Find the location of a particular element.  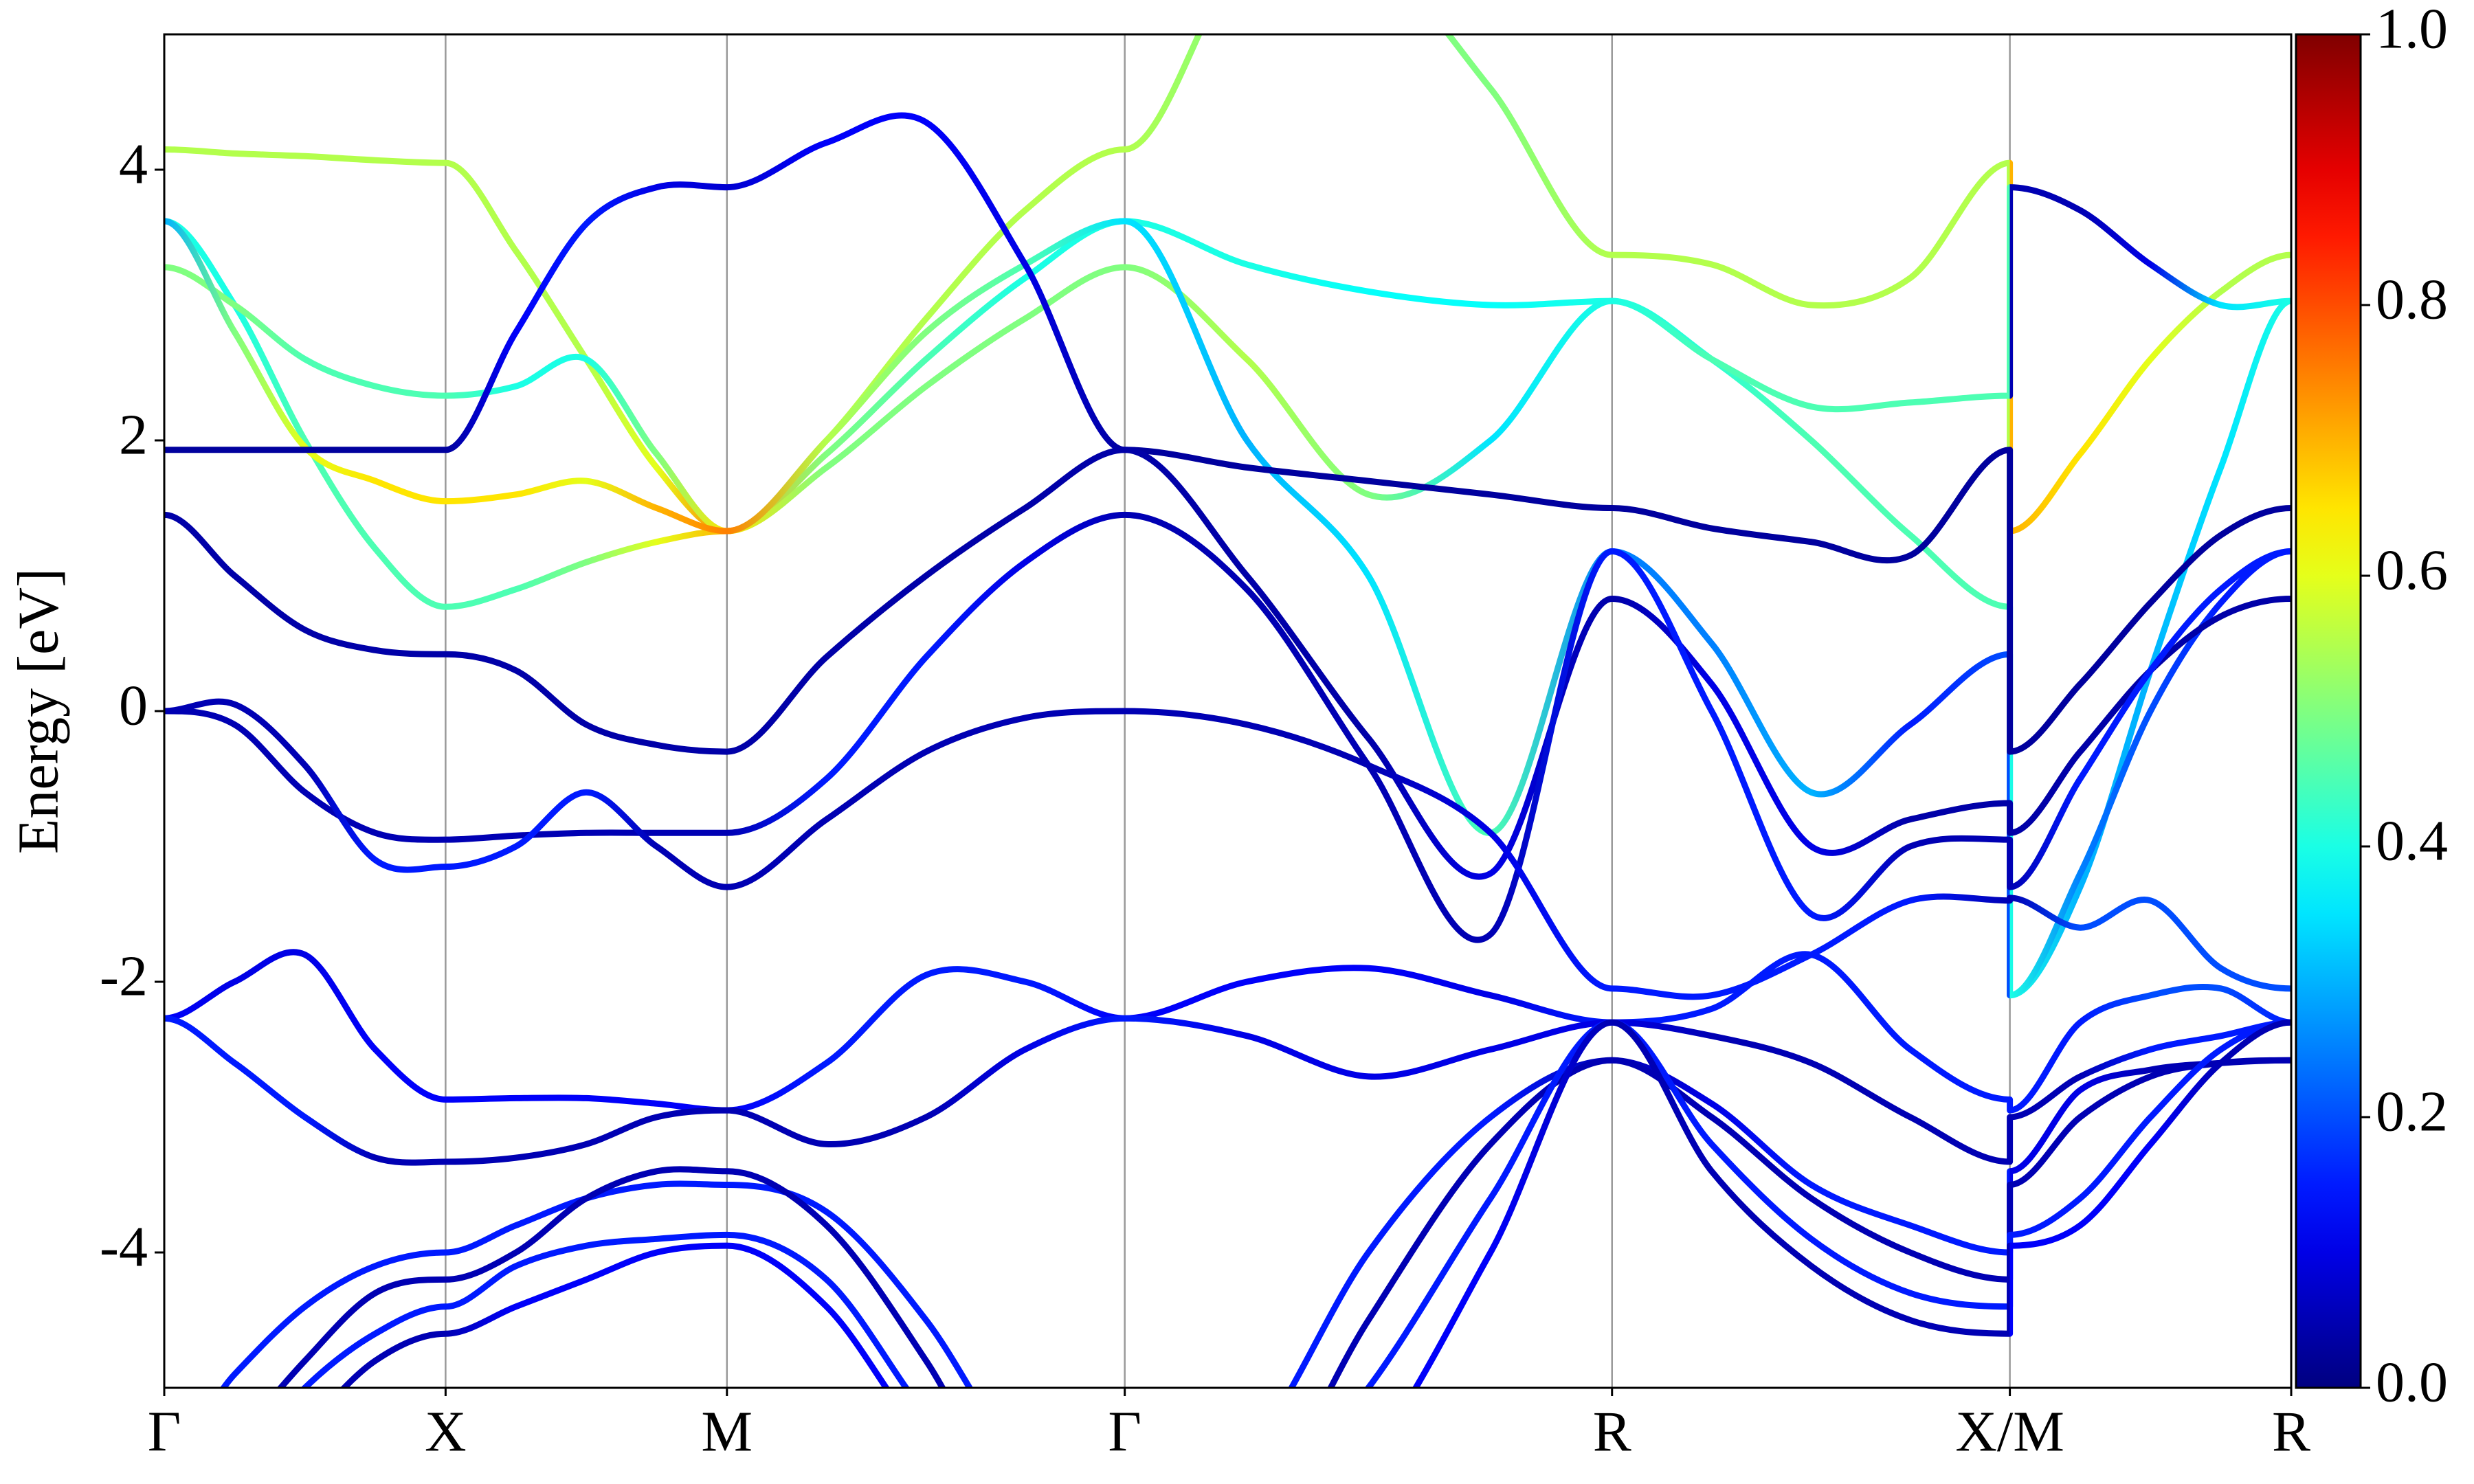

colorbar-tick-label: 0.6 is located at coordinates (2412, 570).